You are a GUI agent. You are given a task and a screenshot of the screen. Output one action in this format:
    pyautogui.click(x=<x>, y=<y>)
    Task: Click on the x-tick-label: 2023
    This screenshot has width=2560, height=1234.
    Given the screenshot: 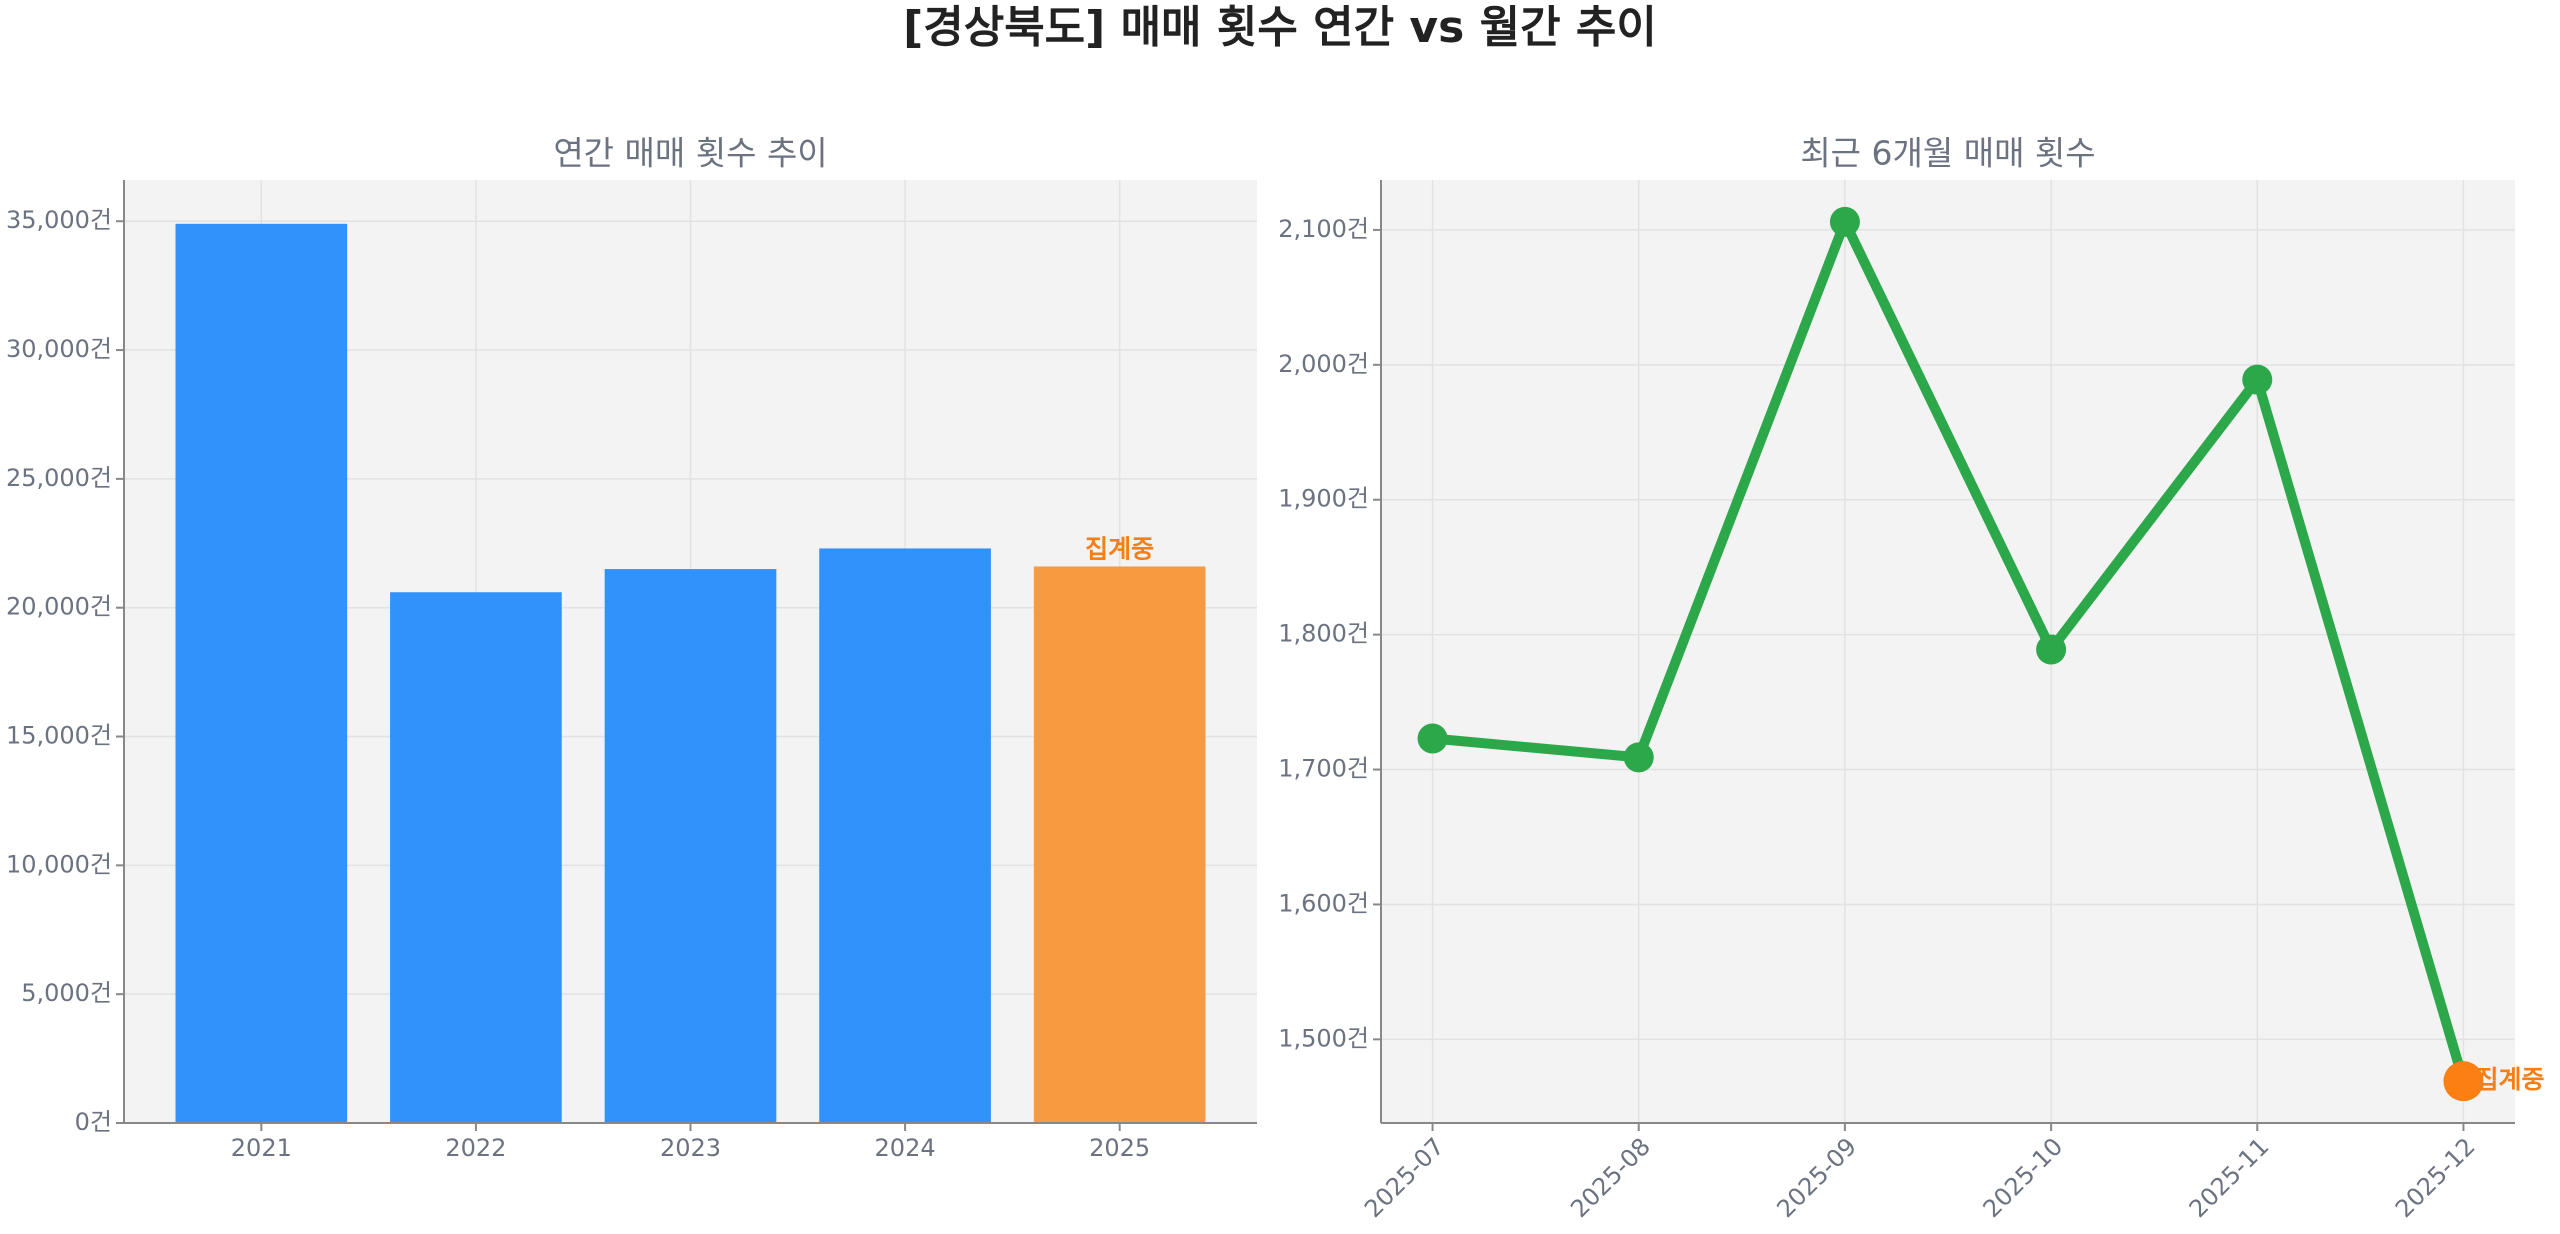 What is the action you would take?
    pyautogui.click(x=690, y=1148)
    